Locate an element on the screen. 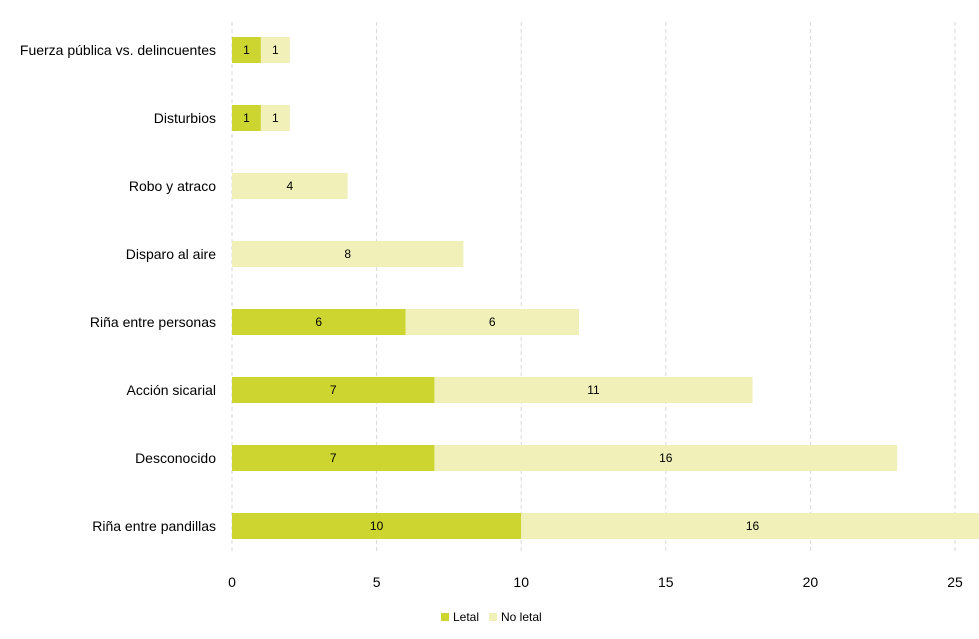 This screenshot has height=639, width=979. data-label-letal-fuerza-publica-vs-delincuentes: 1 is located at coordinates (246, 50).